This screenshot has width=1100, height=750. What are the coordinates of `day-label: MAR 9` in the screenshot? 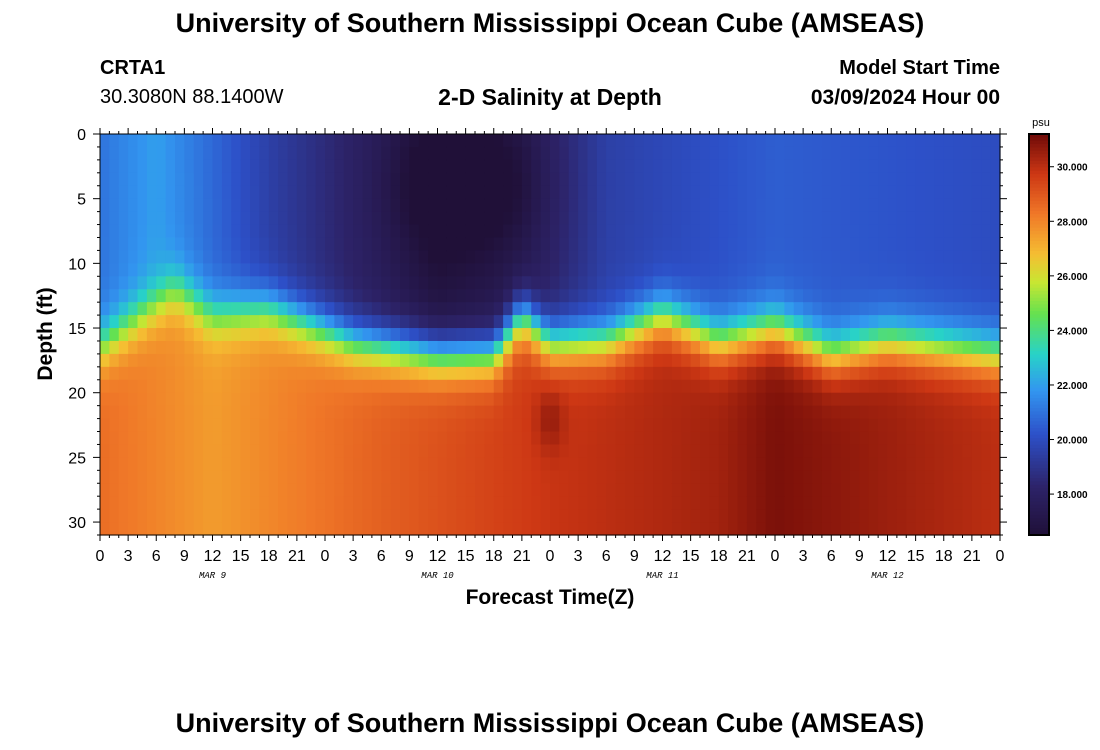 It's located at (213, 576).